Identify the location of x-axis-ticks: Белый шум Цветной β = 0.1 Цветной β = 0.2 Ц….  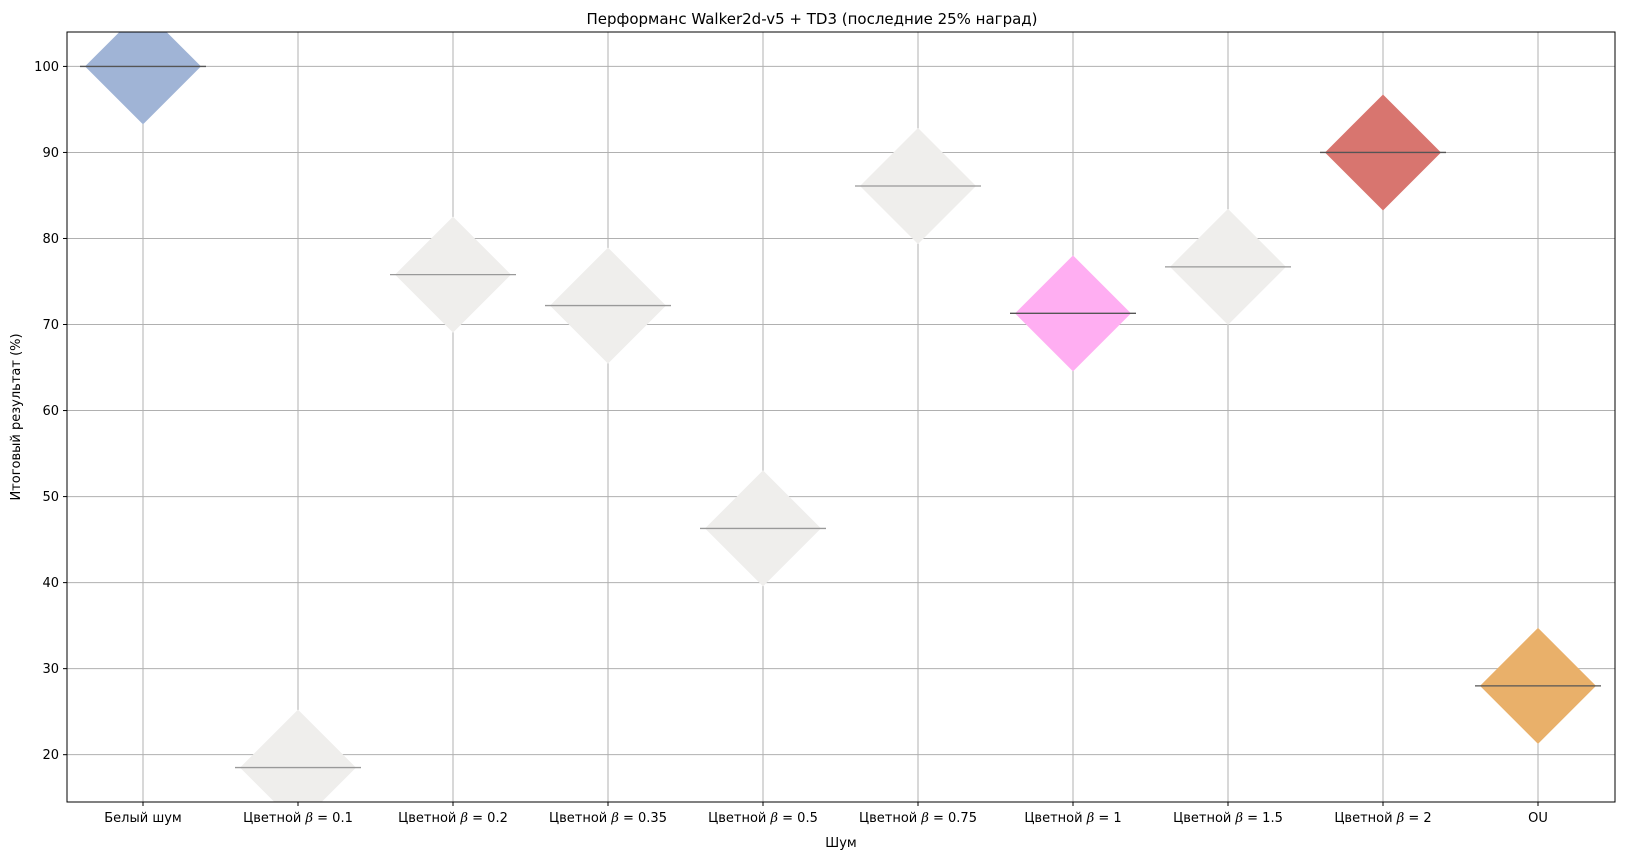
(826, 814).